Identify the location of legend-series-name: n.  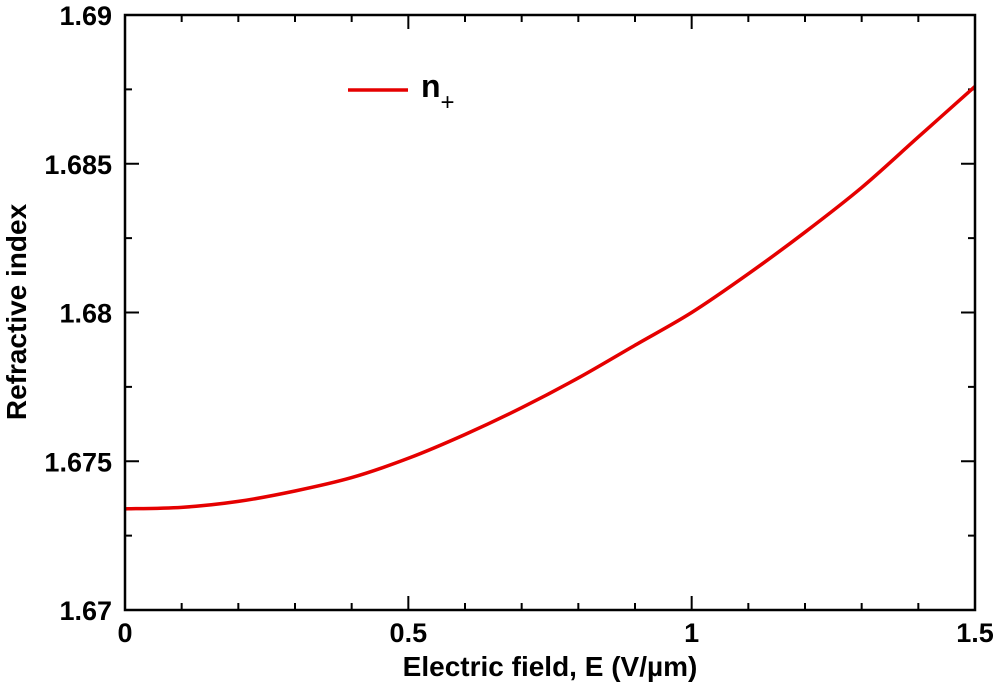
(431, 86).